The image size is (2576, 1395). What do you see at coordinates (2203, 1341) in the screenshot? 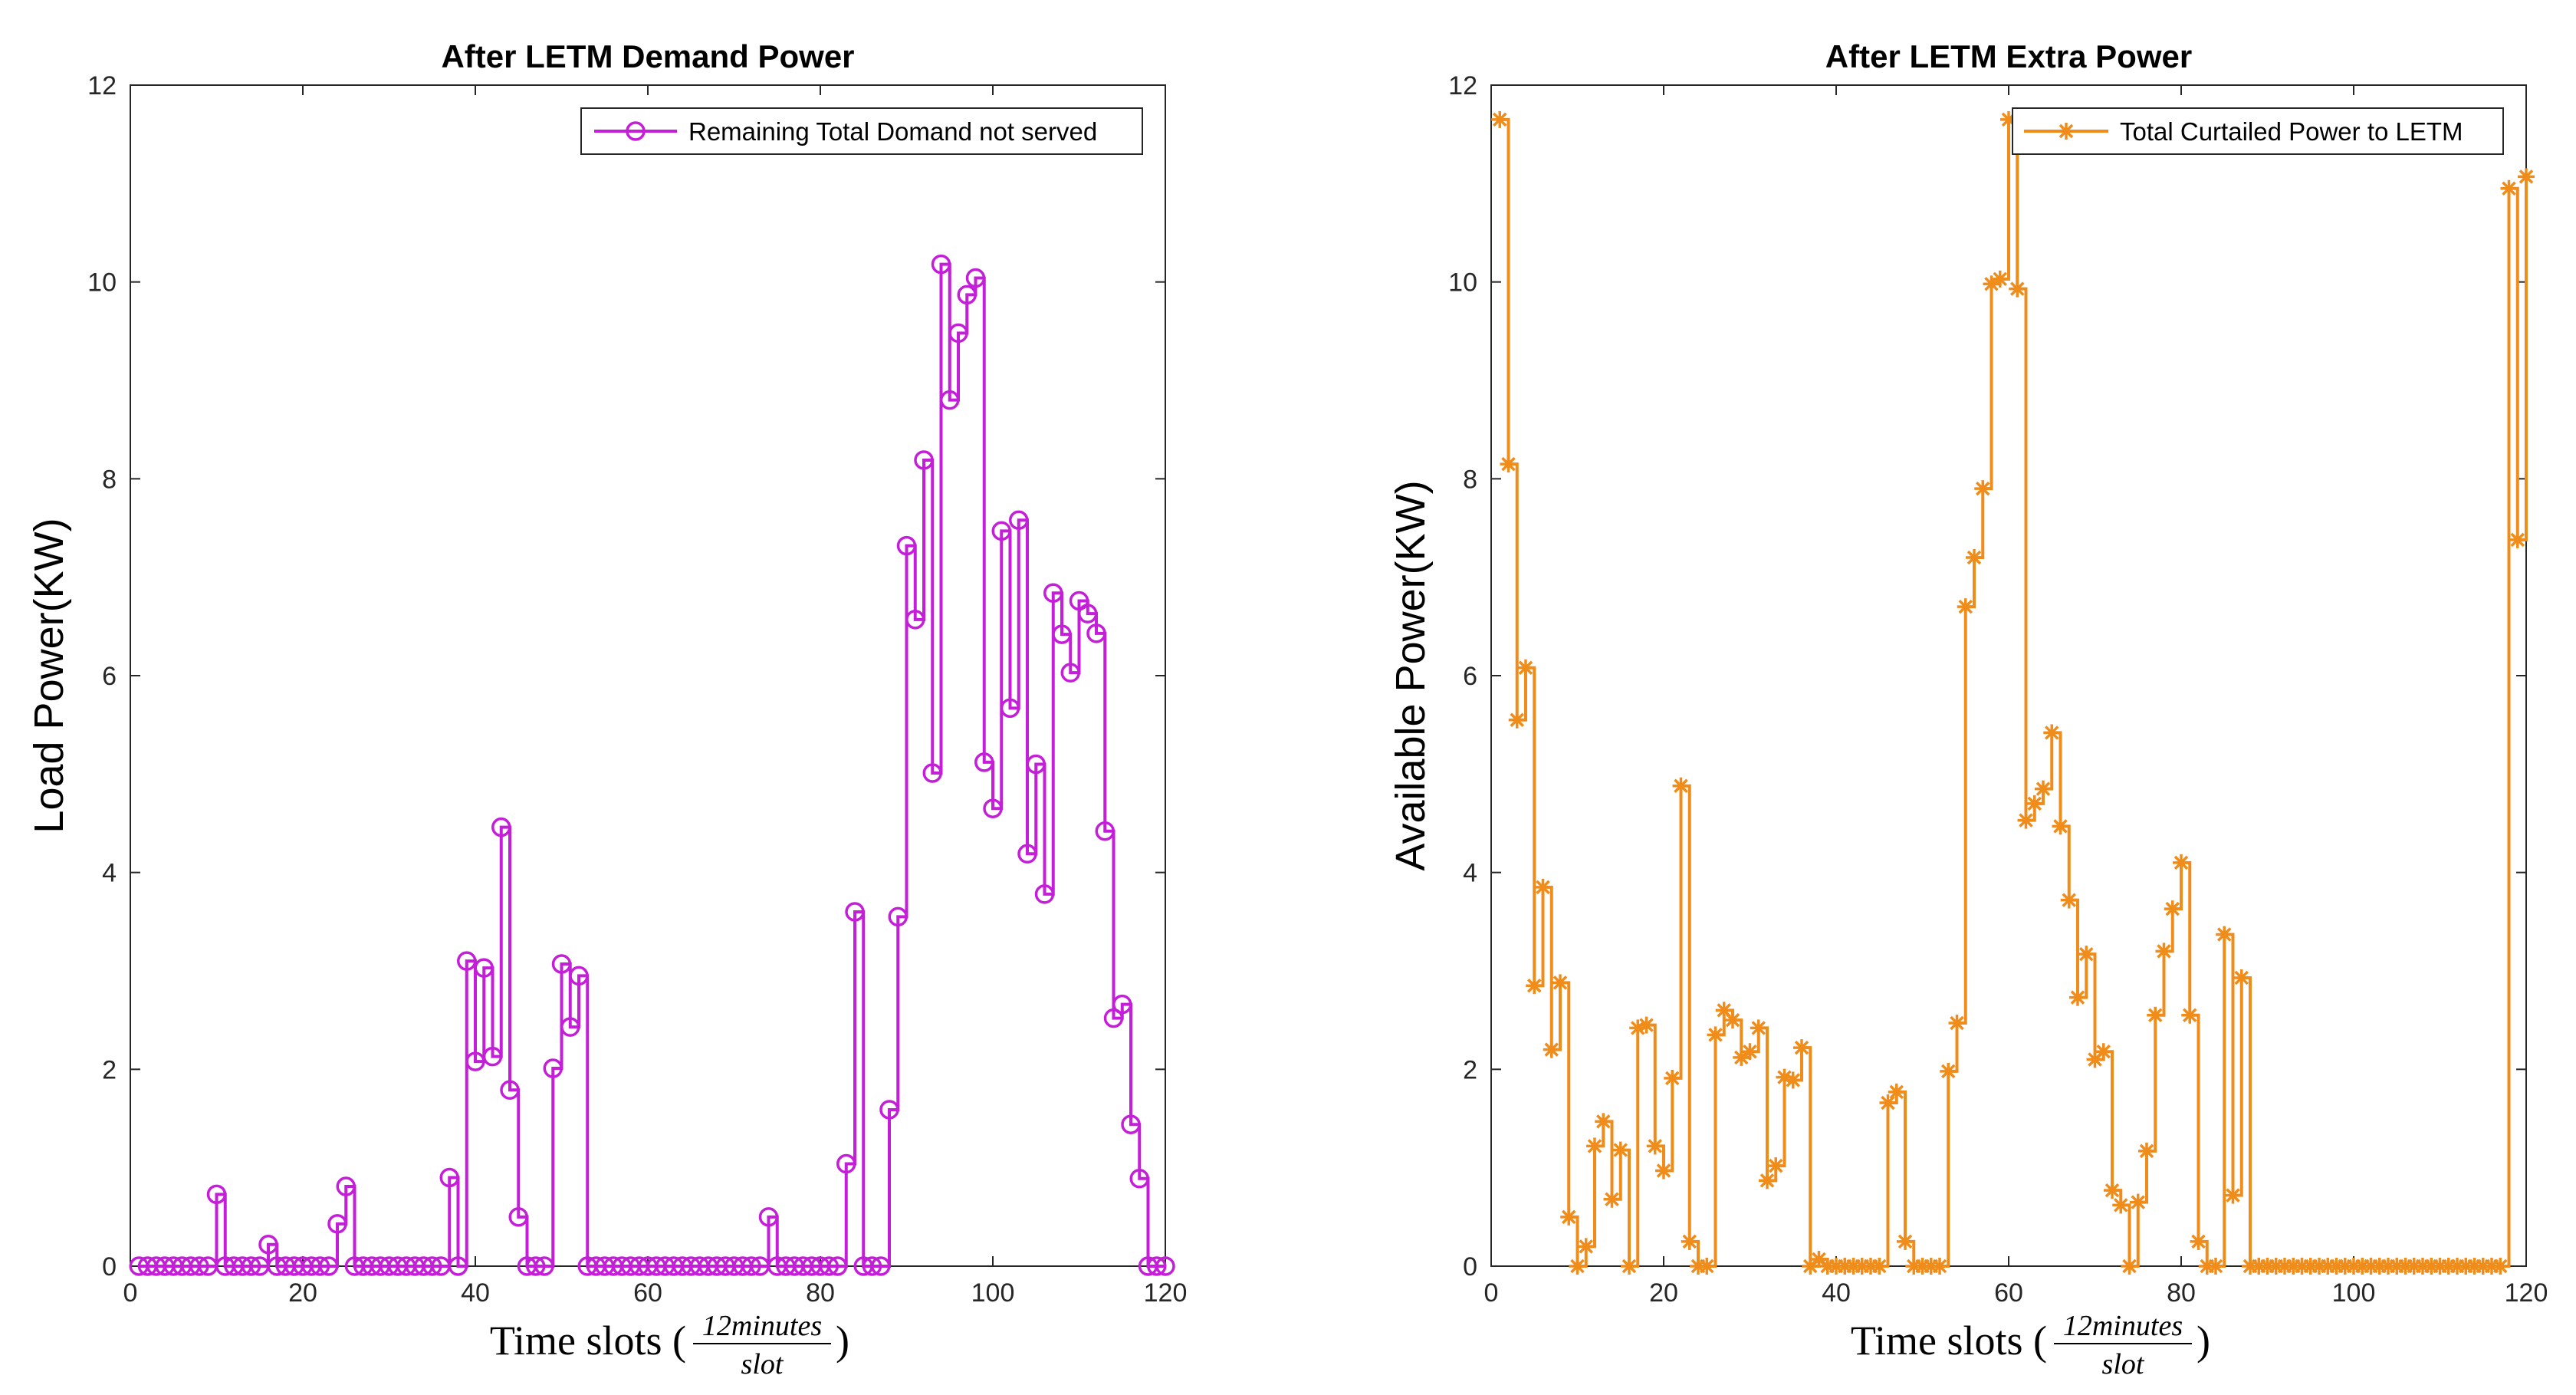
I see `x-axis-label-suffix: )` at bounding box center [2203, 1341].